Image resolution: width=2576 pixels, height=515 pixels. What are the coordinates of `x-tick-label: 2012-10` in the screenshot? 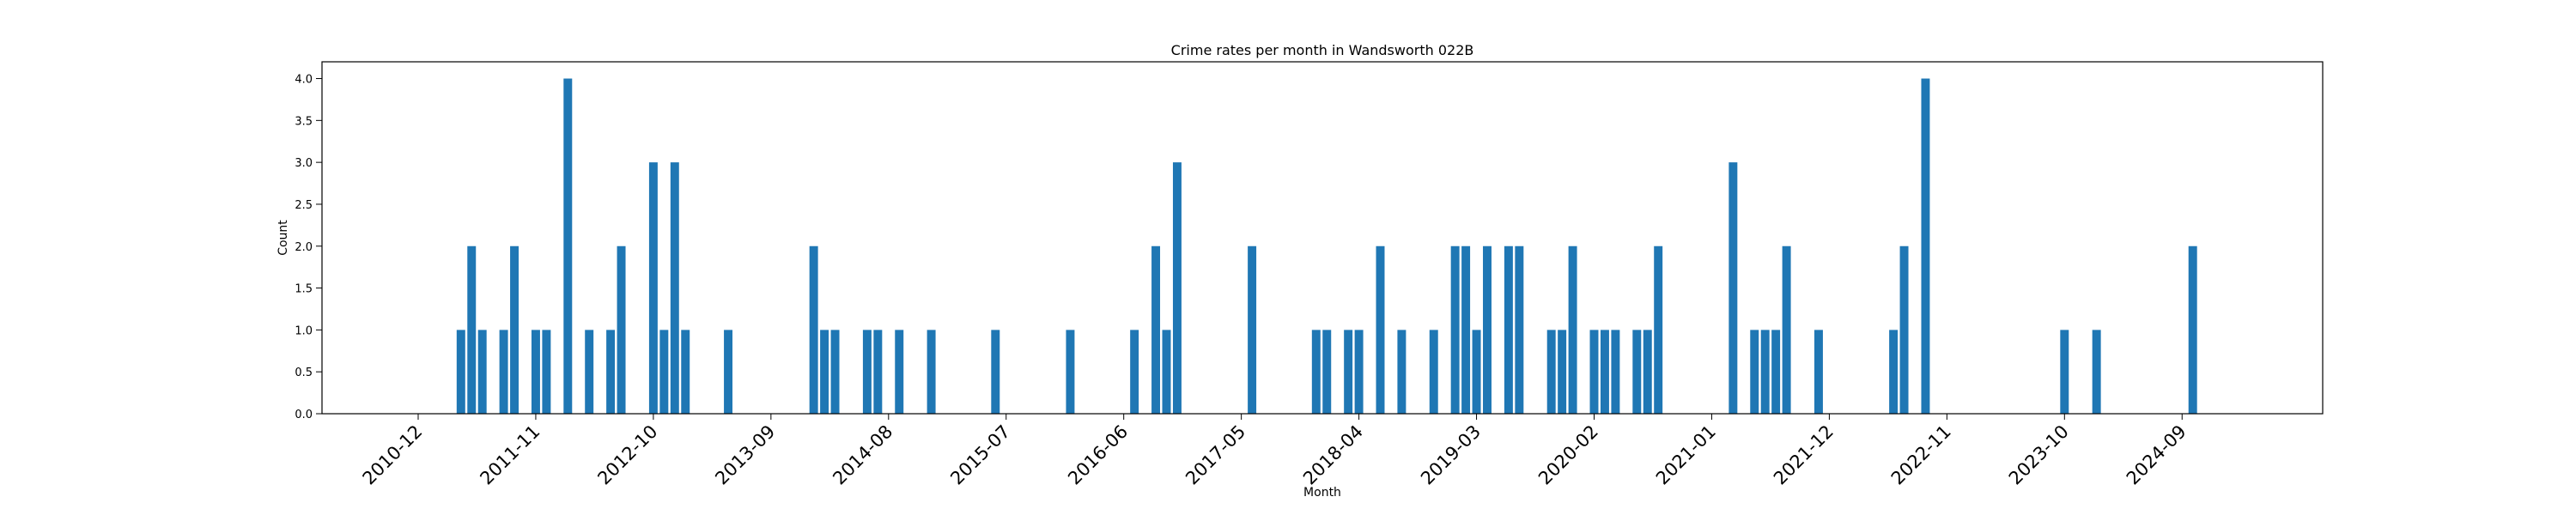 It's located at (627, 455).